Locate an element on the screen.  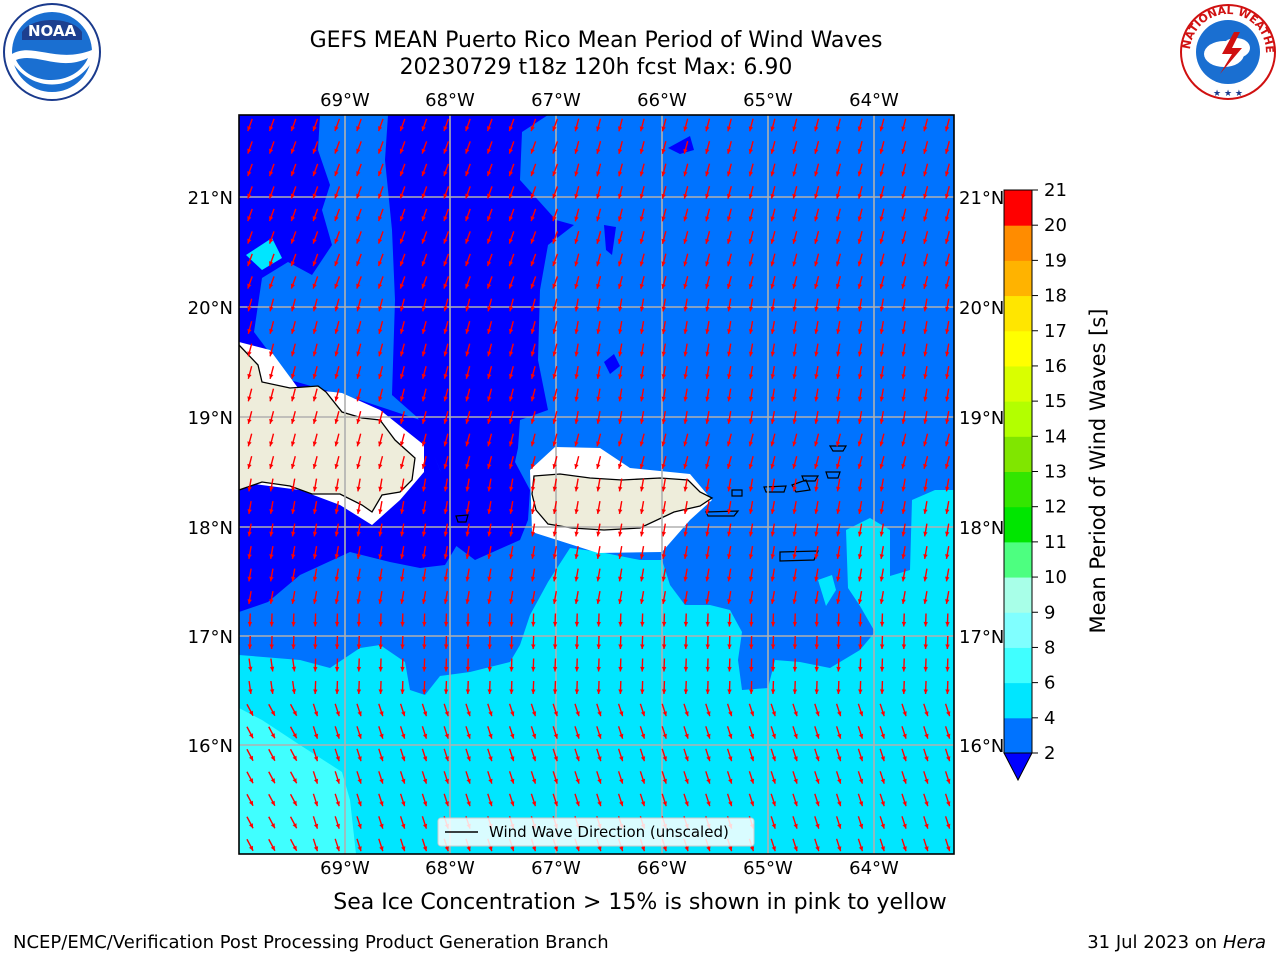
lon-label: 67°W is located at coordinates (556, 100).